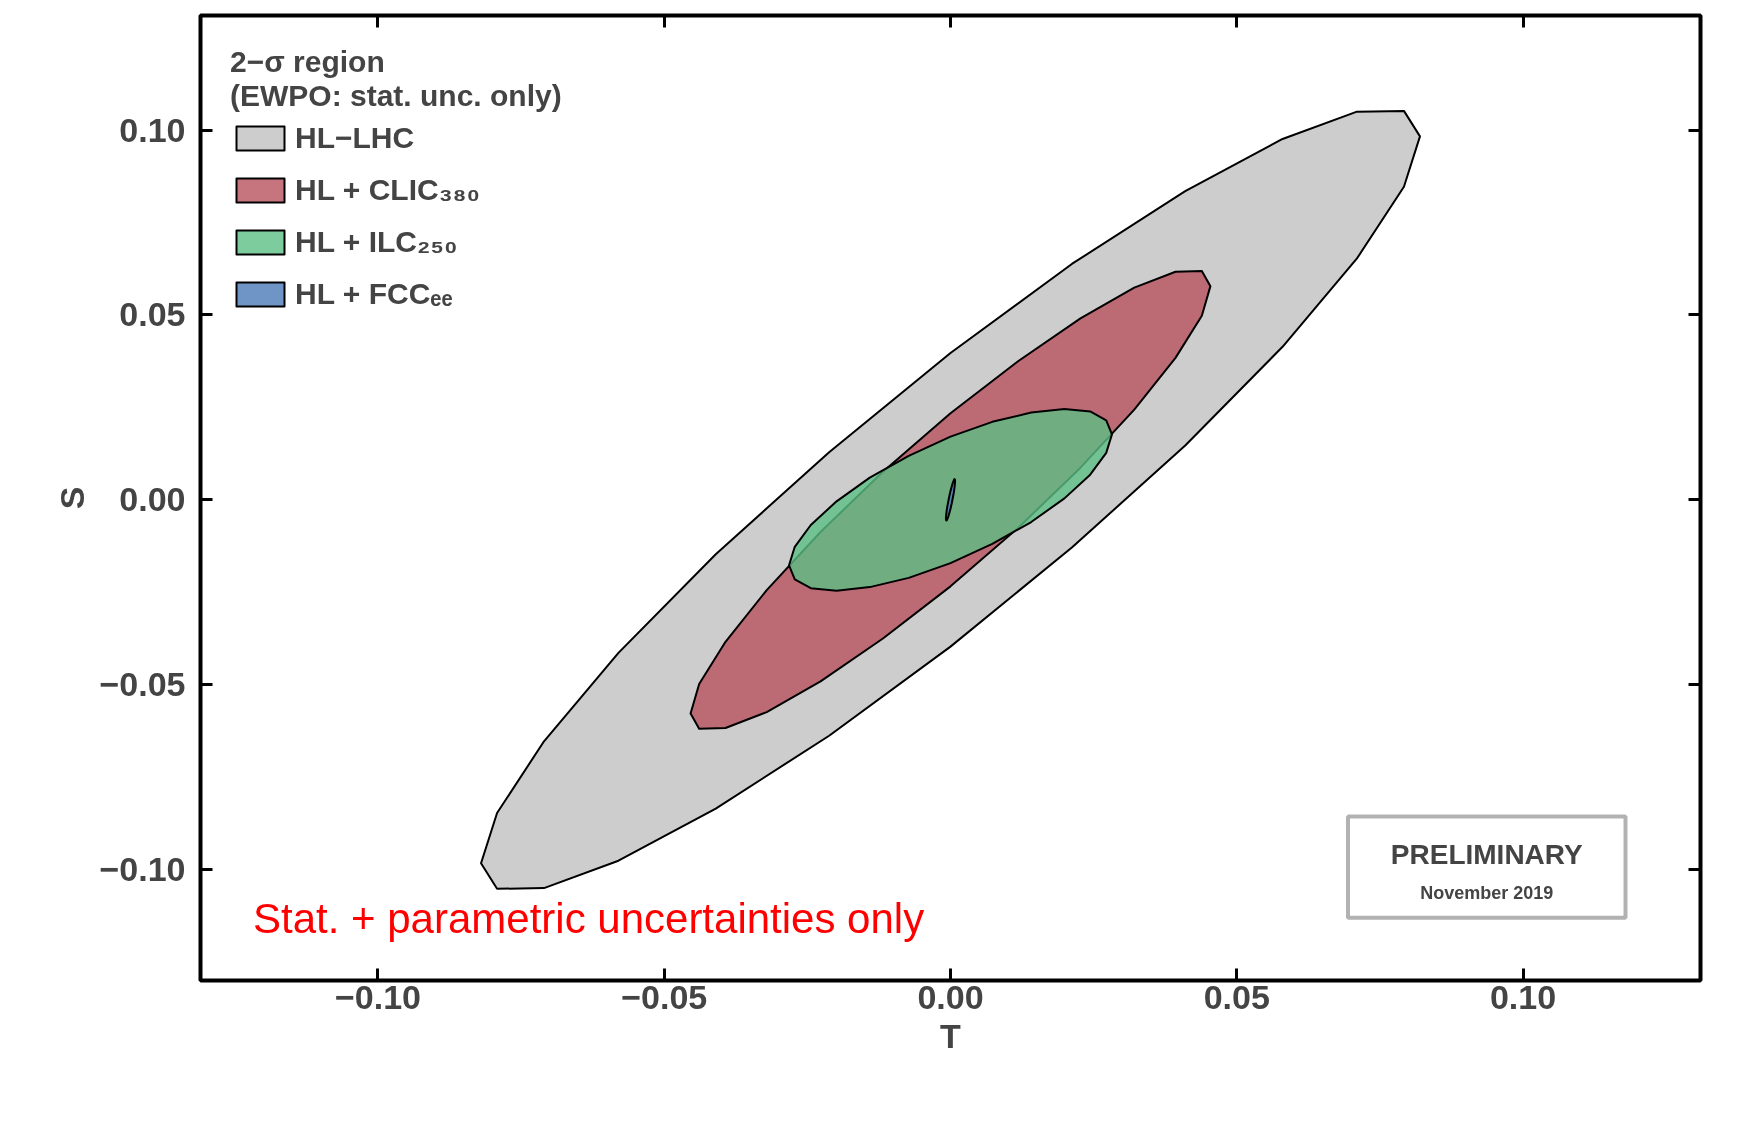 This screenshot has height=1139, width=1758. Describe the element at coordinates (664, 996) in the screenshot. I see `x-tick-label: −0.05` at that location.